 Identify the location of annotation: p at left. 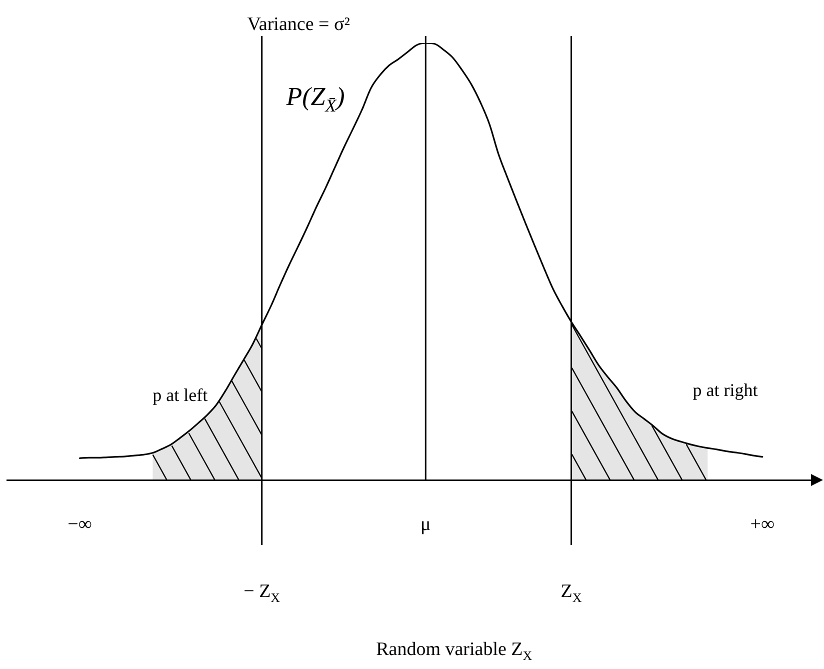
(180, 394).